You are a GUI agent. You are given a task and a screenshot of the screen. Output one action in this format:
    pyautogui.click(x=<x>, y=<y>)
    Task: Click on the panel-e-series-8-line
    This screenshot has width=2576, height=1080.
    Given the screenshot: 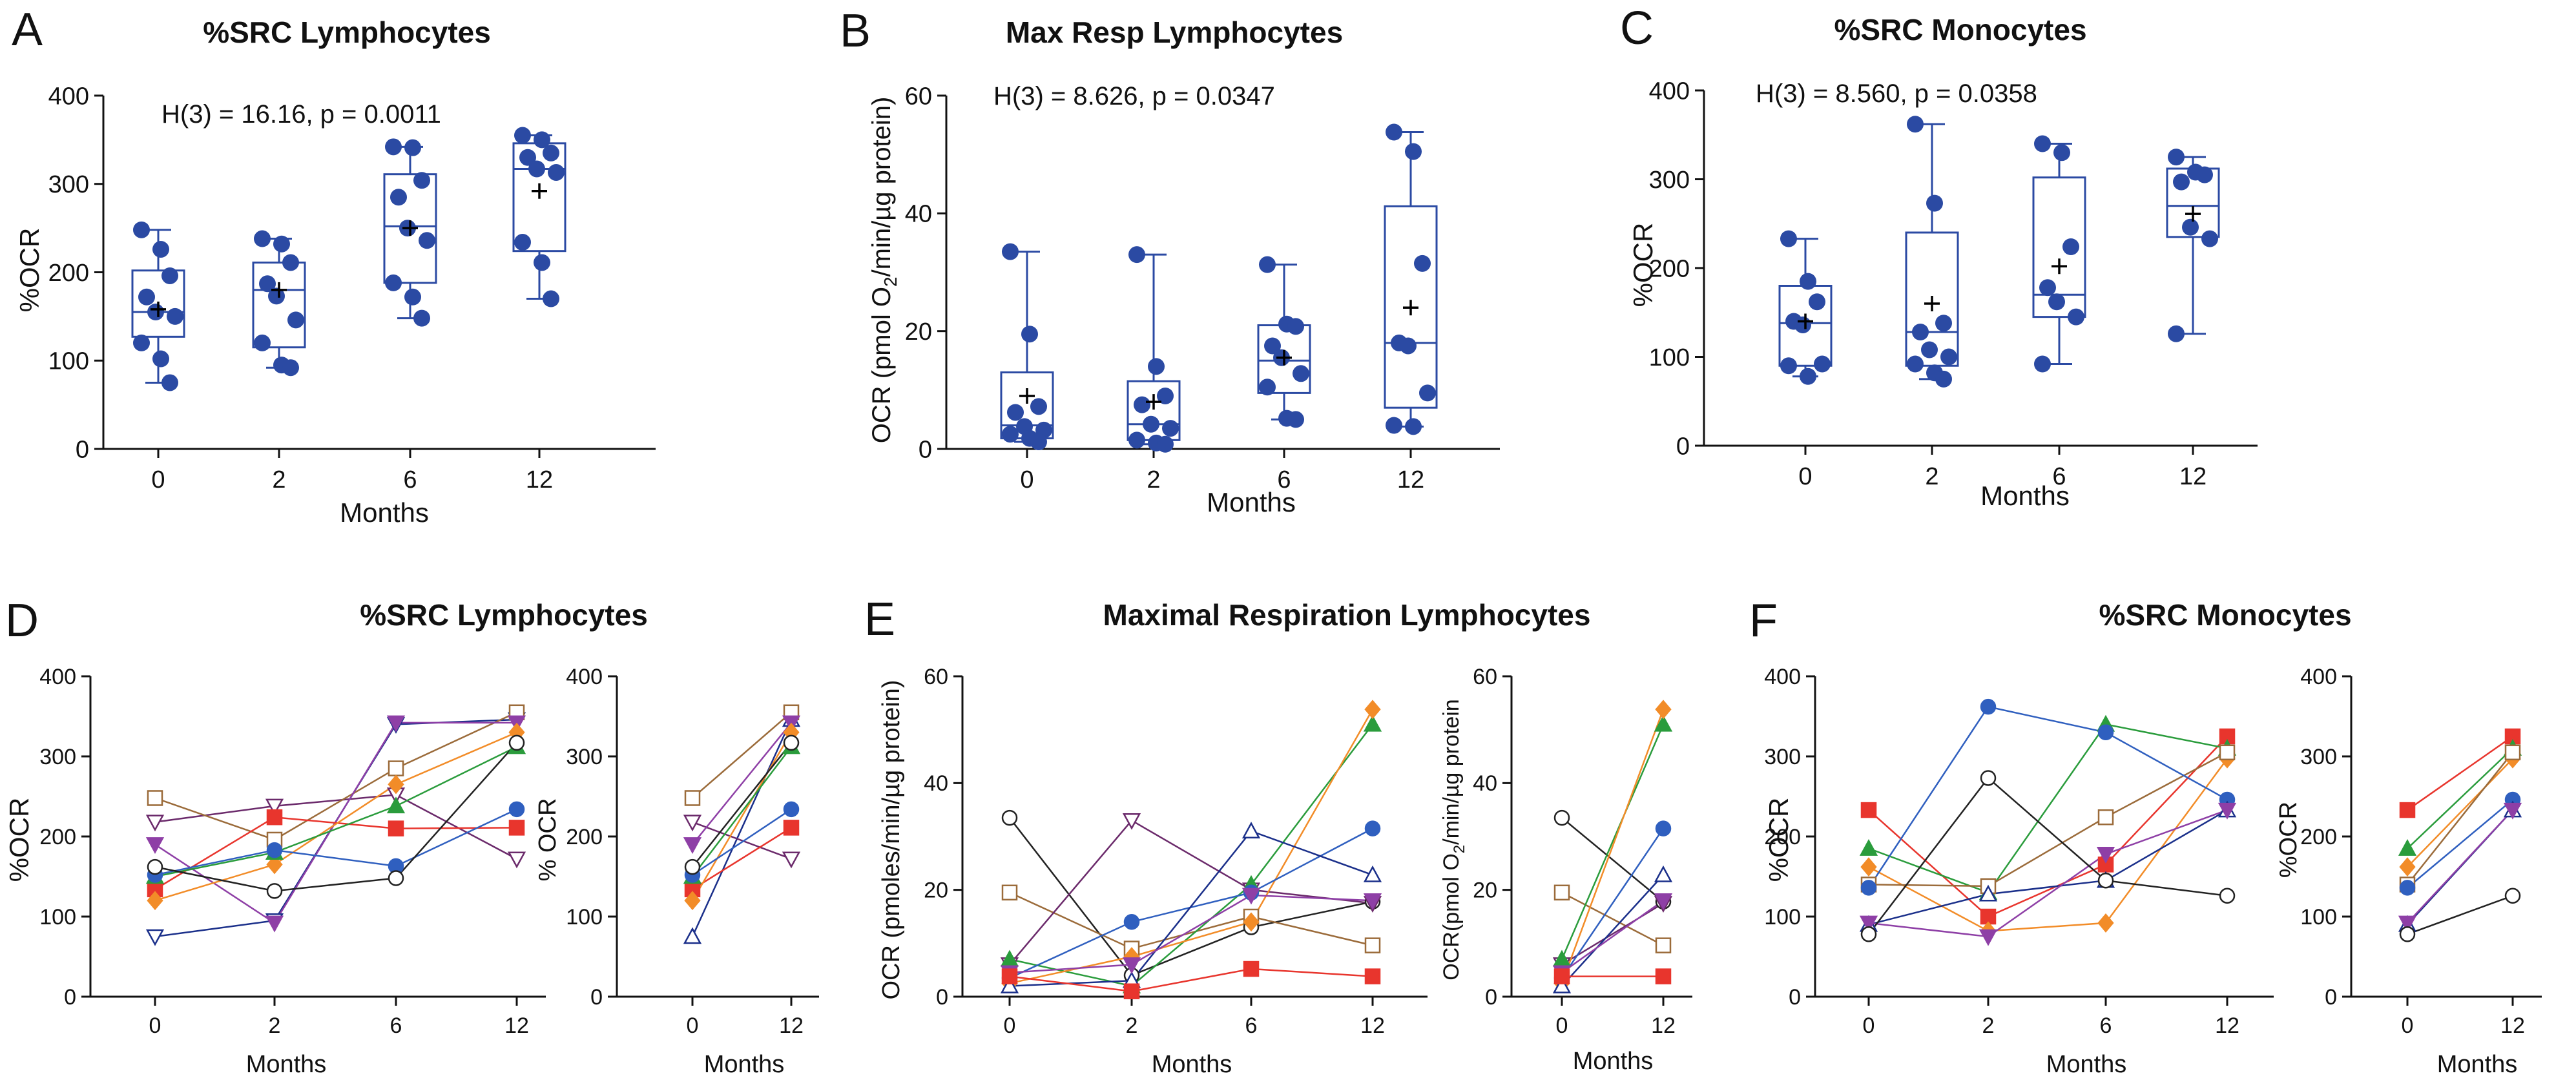 What is the action you would take?
    pyautogui.click(x=1191, y=934)
    